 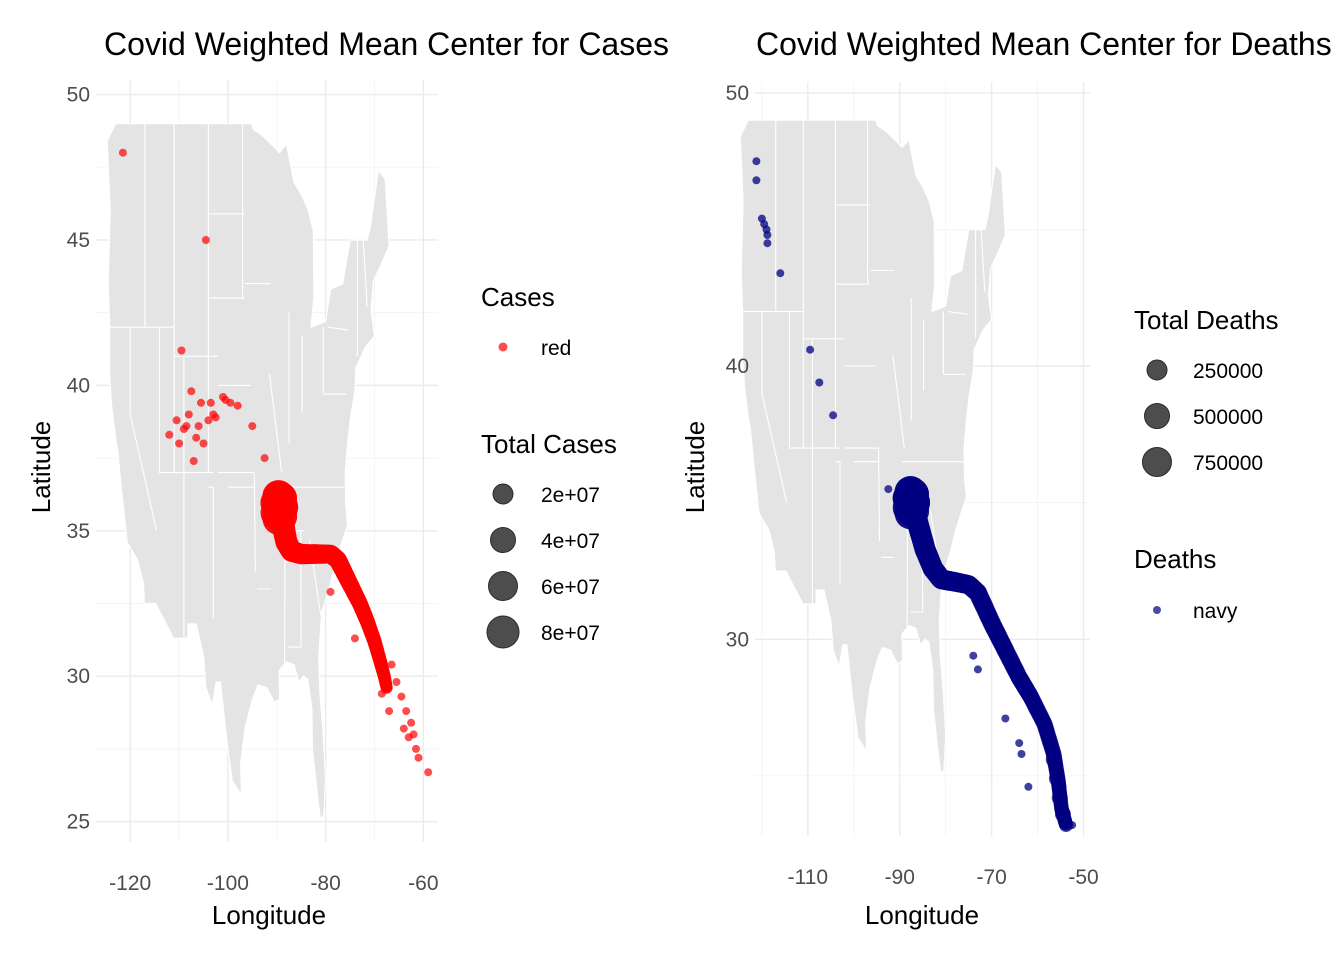 I want to click on deaths-chart-title: Covid Weighted Mean Center for Deaths, so click(x=1044, y=44).